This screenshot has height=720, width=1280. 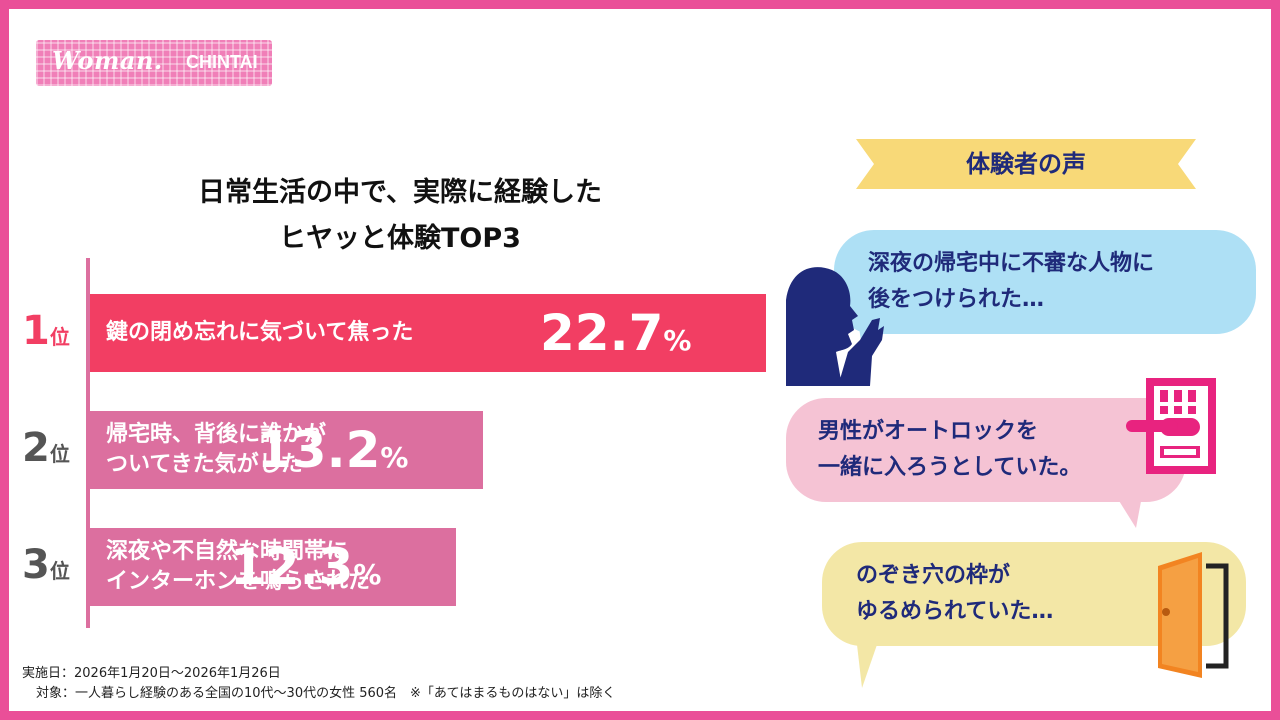 What do you see at coordinates (292, 567) in the screenshot?
I see `bar-value-number-3: 12.3` at bounding box center [292, 567].